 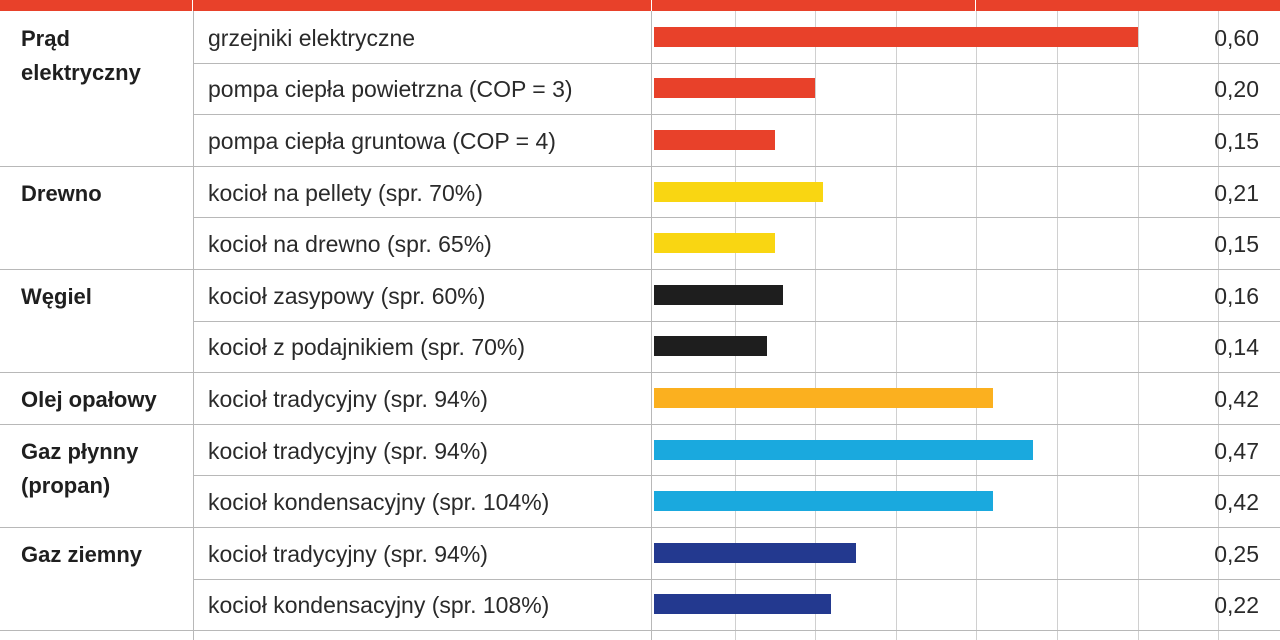 I want to click on category-label: Drewno, so click(x=61, y=193).